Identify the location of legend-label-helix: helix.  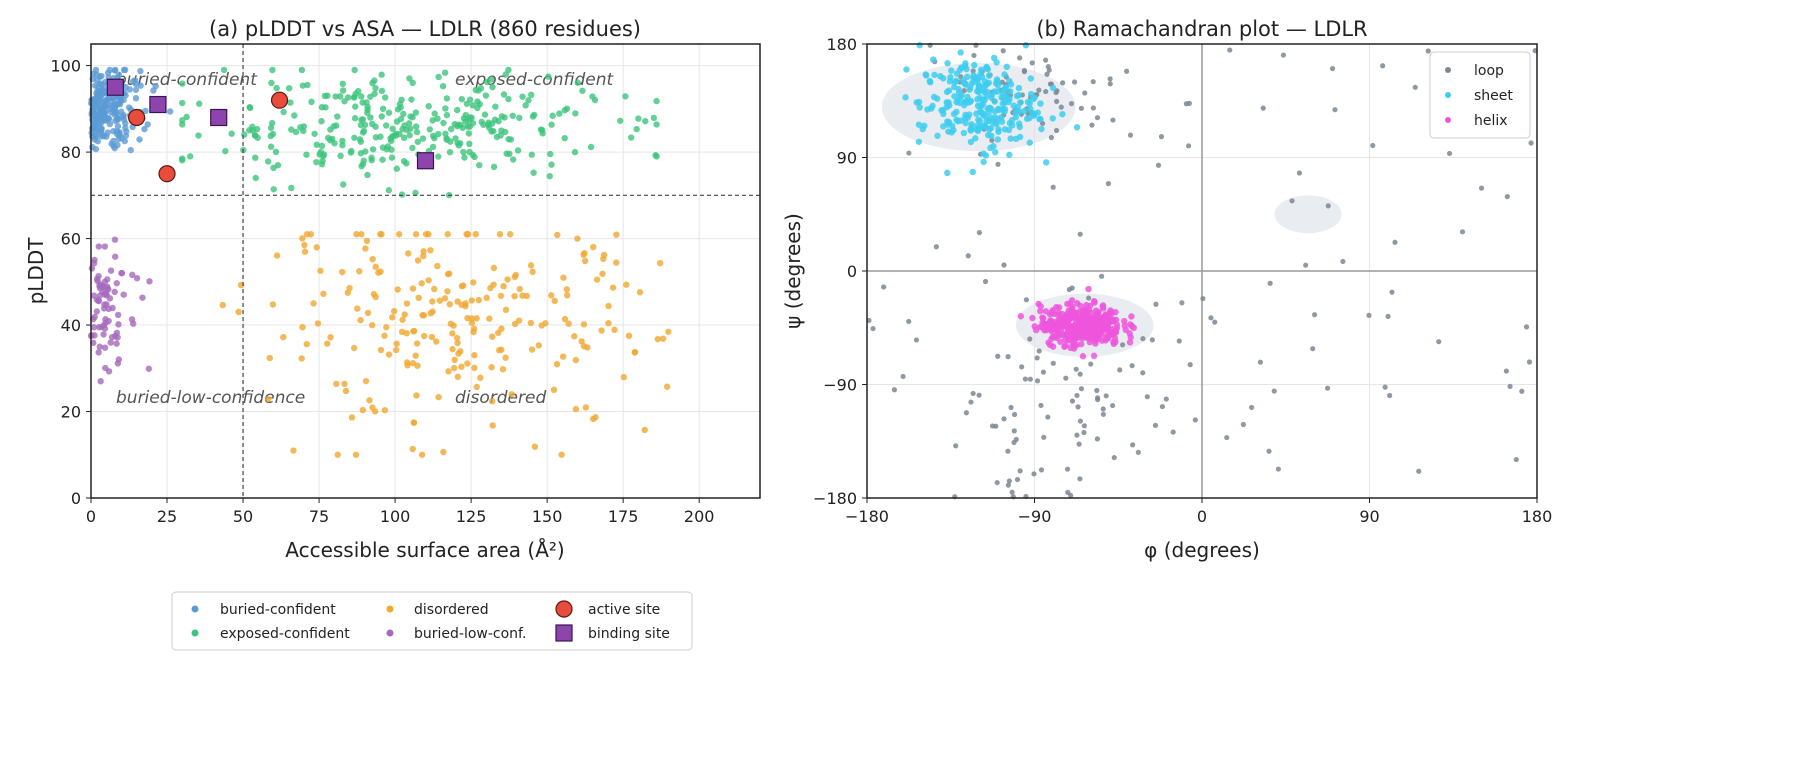
(1491, 121).